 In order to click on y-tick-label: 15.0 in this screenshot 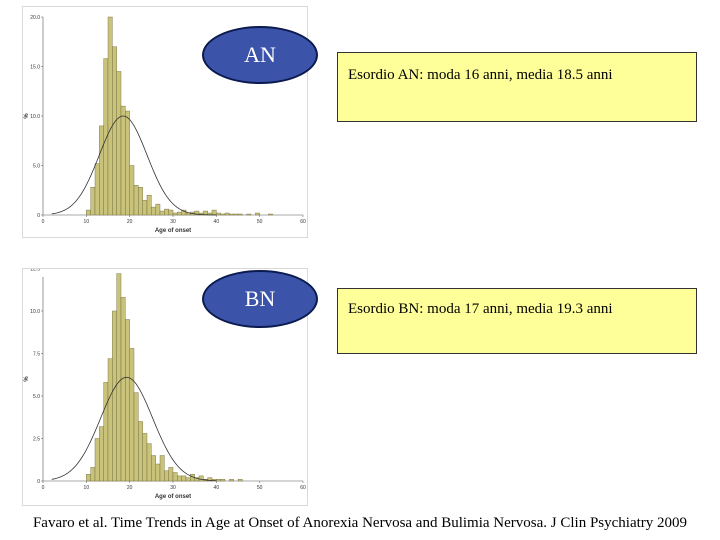, I will do `click(35, 68)`.